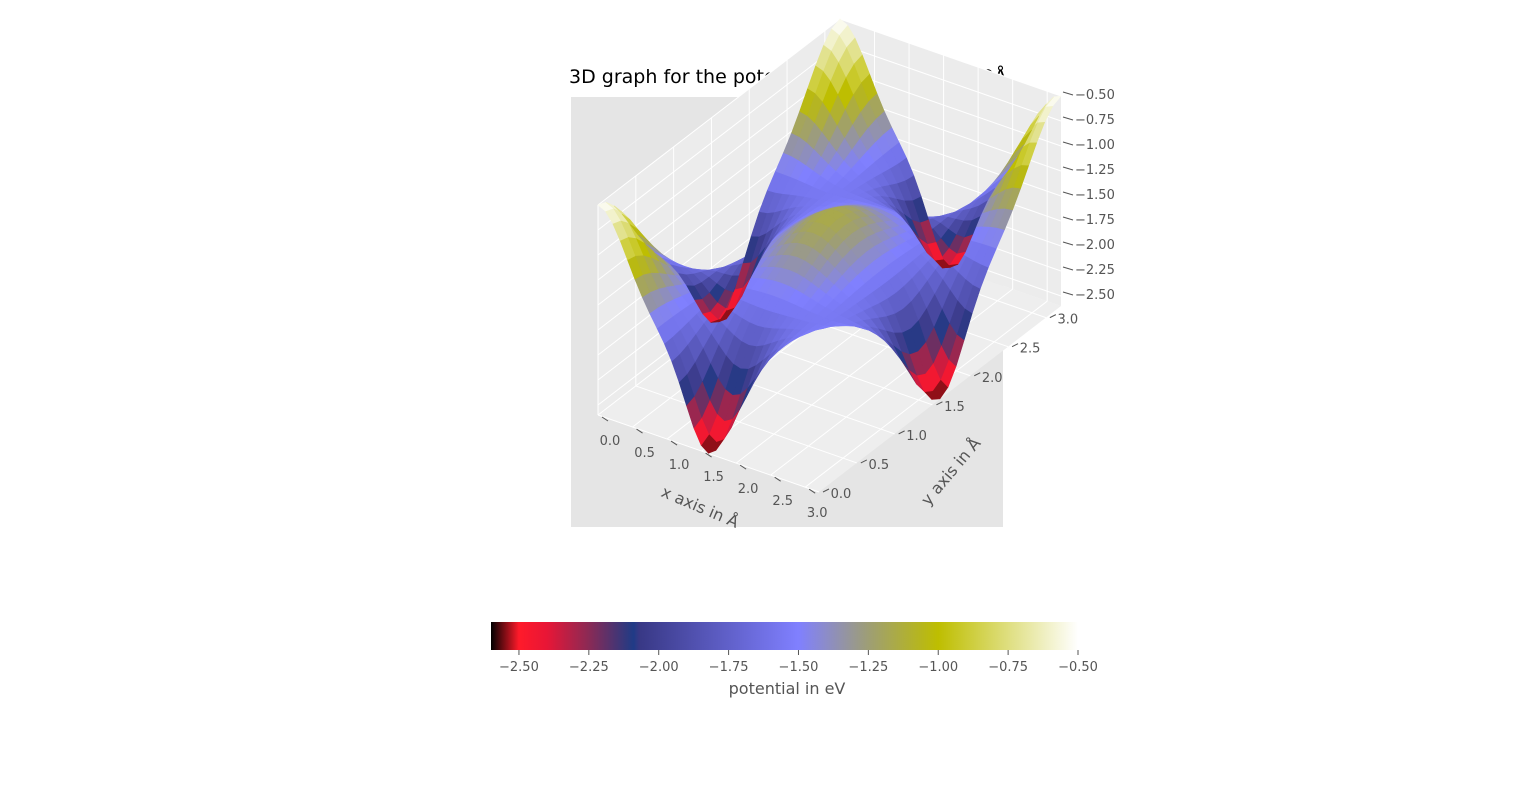 The image size is (1536, 802). I want to click on colorbar-tick-label: −1.50, so click(799, 667).